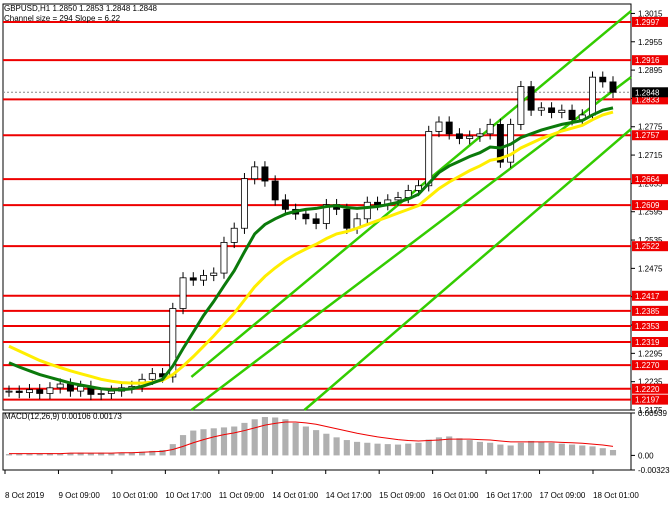 This screenshot has width=670, height=507. I want to click on current-price-box, so click(650, 92).